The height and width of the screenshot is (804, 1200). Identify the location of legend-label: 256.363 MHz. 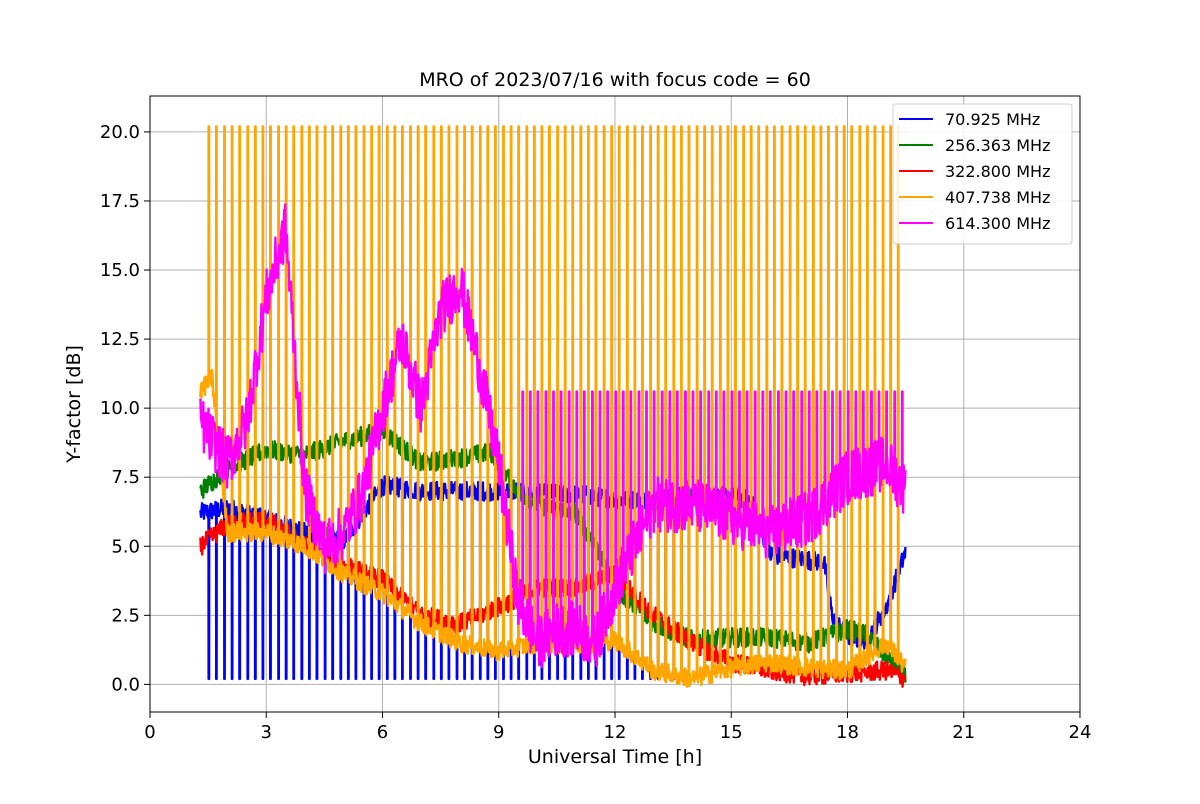
(997, 145).